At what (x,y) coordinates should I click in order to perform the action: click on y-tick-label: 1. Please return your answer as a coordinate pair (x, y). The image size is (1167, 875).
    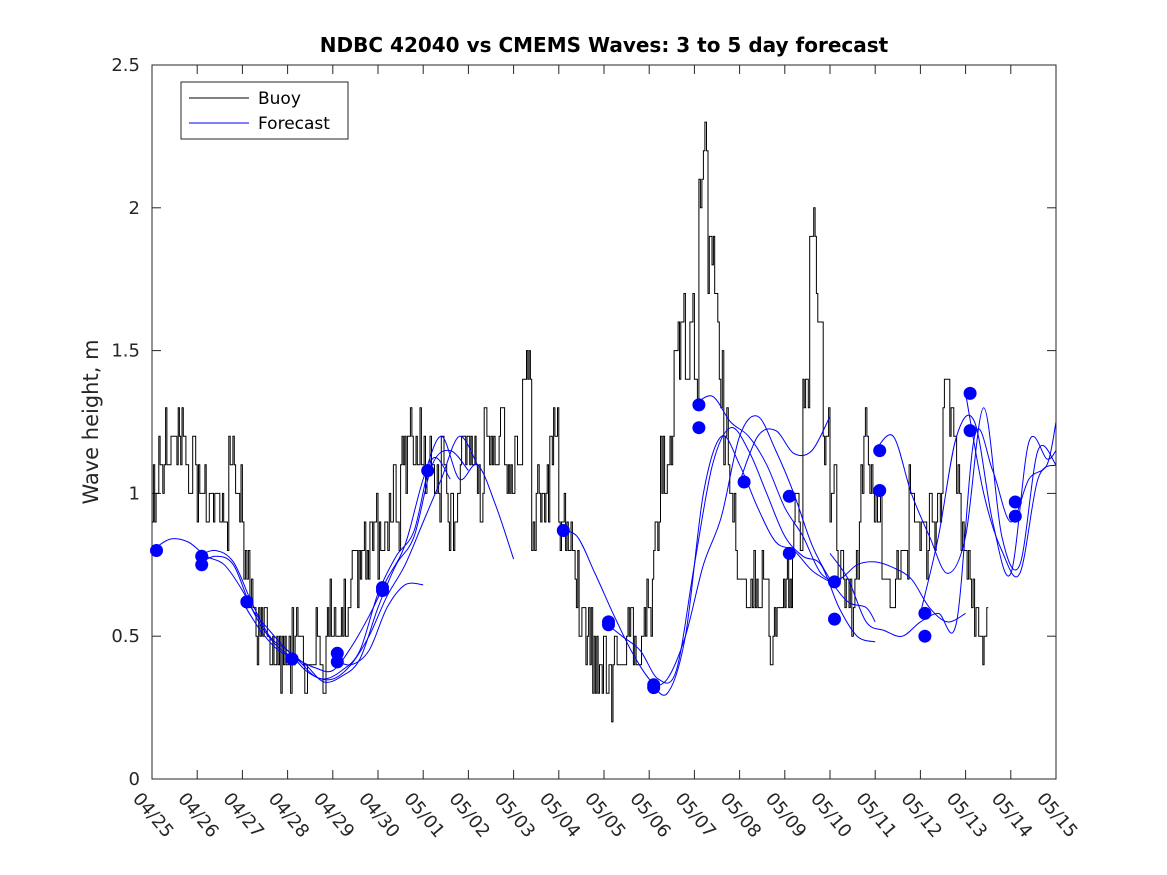
    Looking at the image, I should click on (134, 493).